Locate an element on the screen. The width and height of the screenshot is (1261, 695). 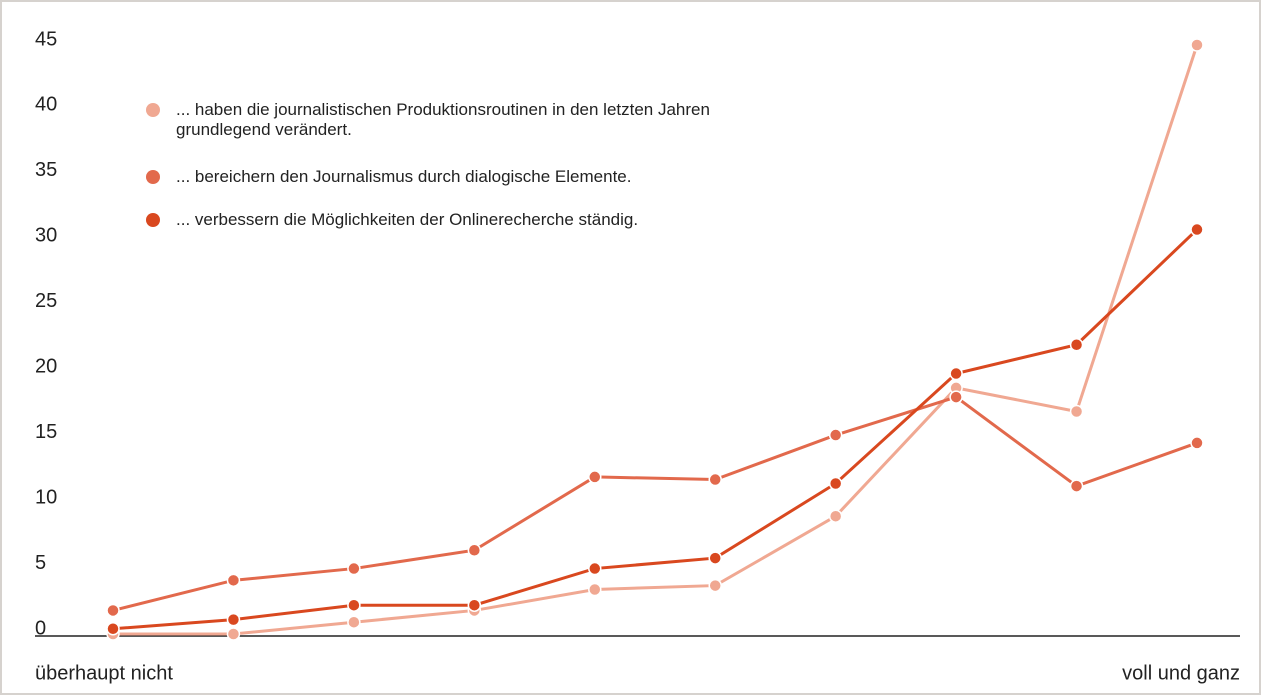
y-tick-label: 40 is located at coordinates (46, 105).